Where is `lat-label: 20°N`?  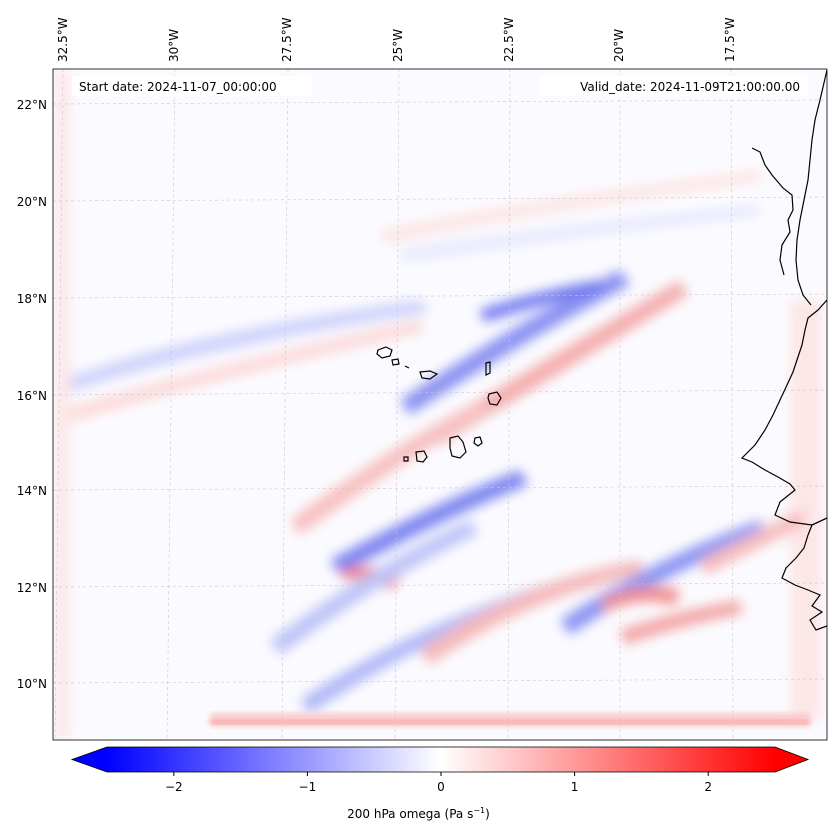 lat-label: 20°N is located at coordinates (32, 202).